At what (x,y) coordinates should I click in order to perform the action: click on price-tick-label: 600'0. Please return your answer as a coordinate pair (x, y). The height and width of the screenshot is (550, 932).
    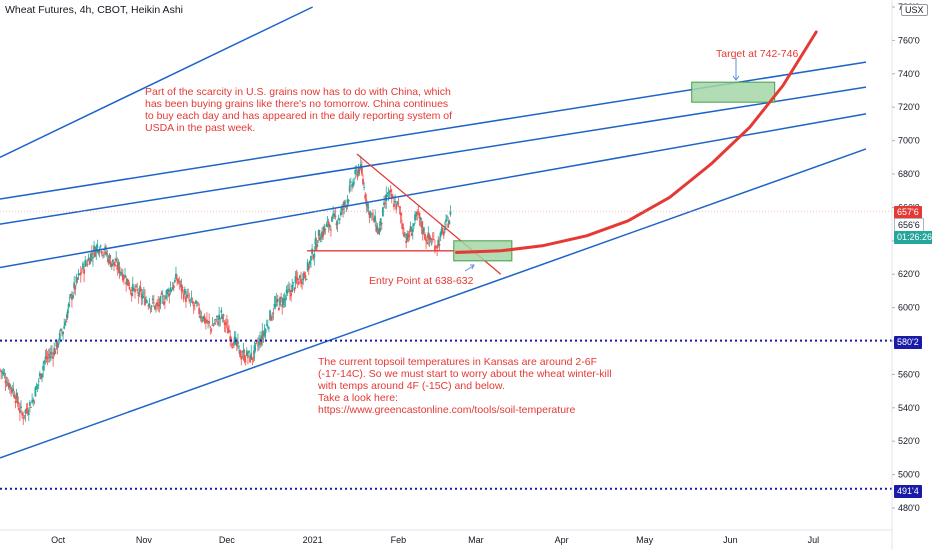
    Looking at the image, I should click on (909, 308).